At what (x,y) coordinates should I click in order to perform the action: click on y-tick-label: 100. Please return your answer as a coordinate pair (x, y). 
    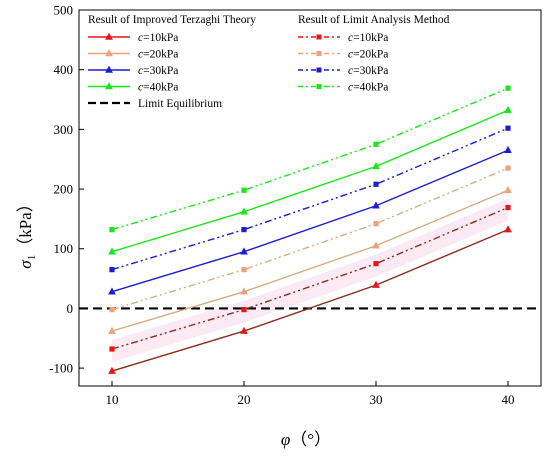
    Looking at the image, I should click on (64, 248).